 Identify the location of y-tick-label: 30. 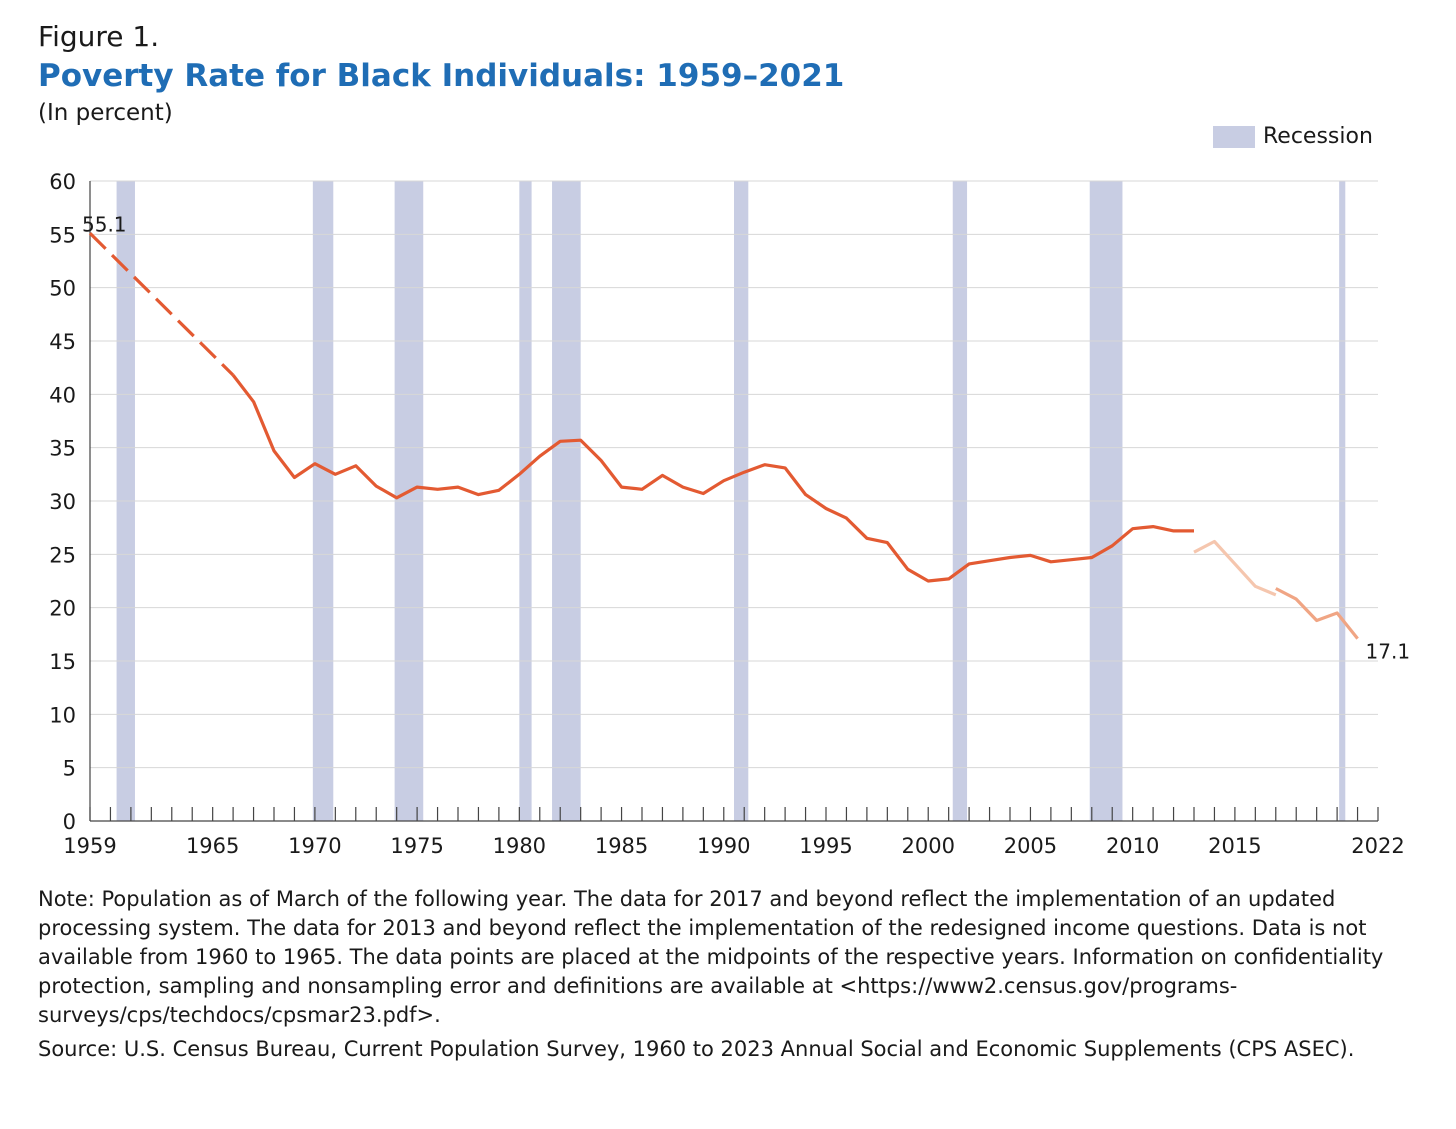
(62, 502).